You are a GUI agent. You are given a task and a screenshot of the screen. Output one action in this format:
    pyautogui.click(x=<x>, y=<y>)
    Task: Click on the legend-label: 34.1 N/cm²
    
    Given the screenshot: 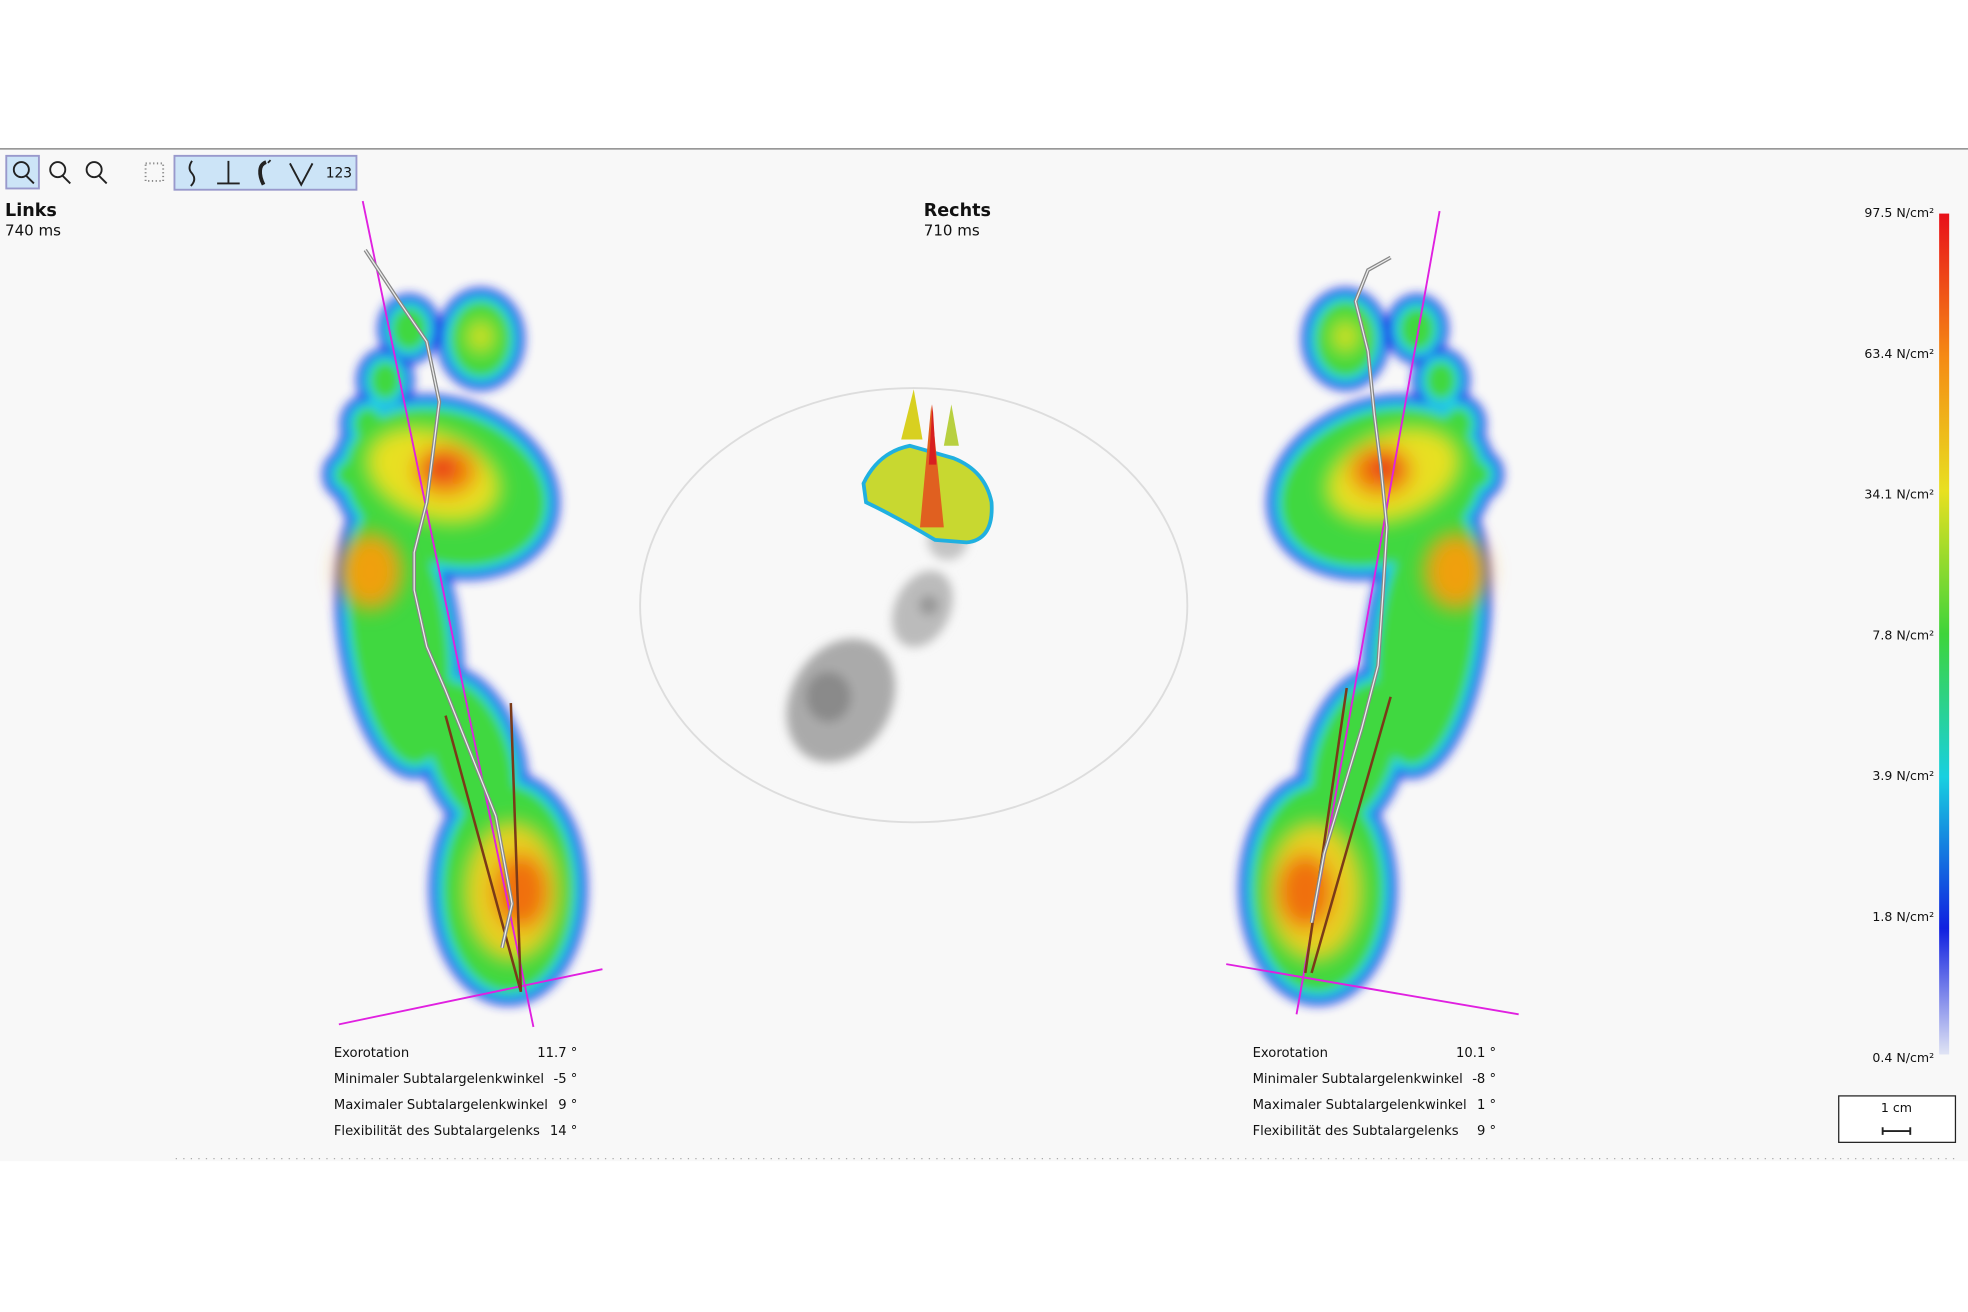 What is the action you would take?
    pyautogui.click(x=1899, y=494)
    